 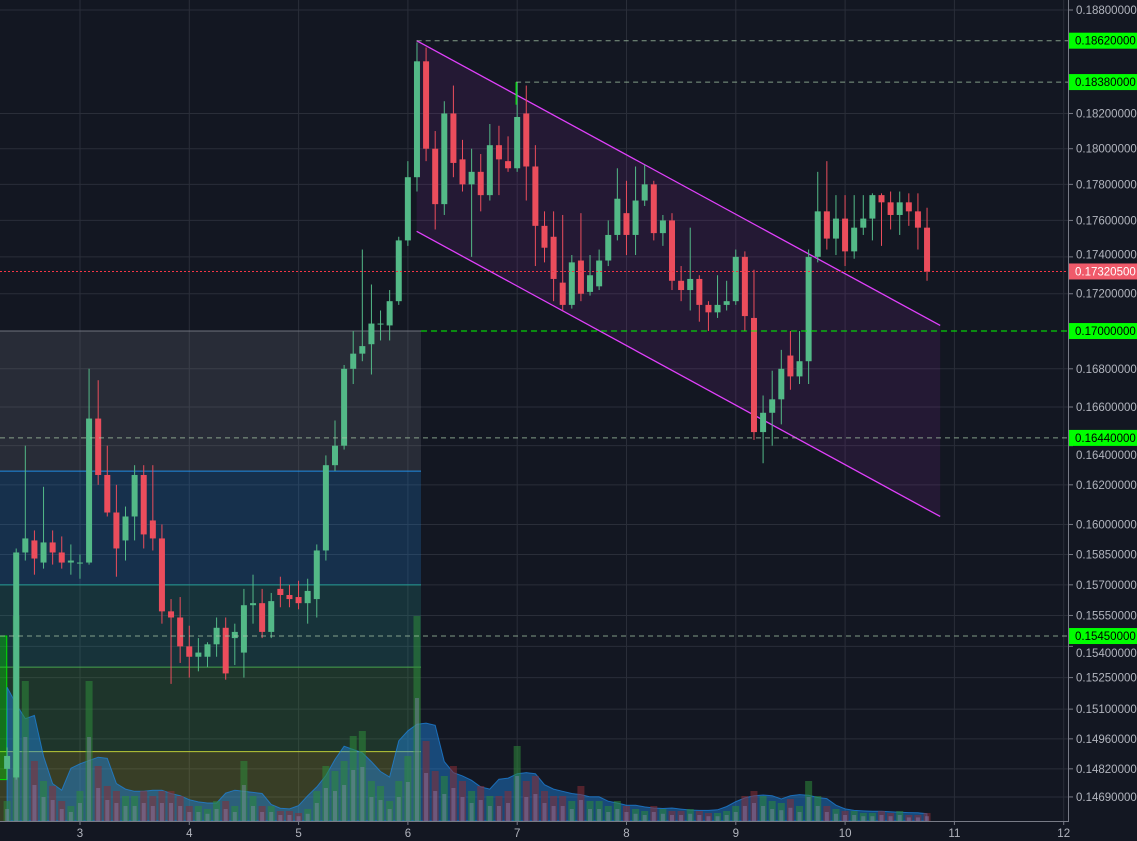 What do you see at coordinates (517, 834) in the screenshot?
I see `time-tick-label: 7` at bounding box center [517, 834].